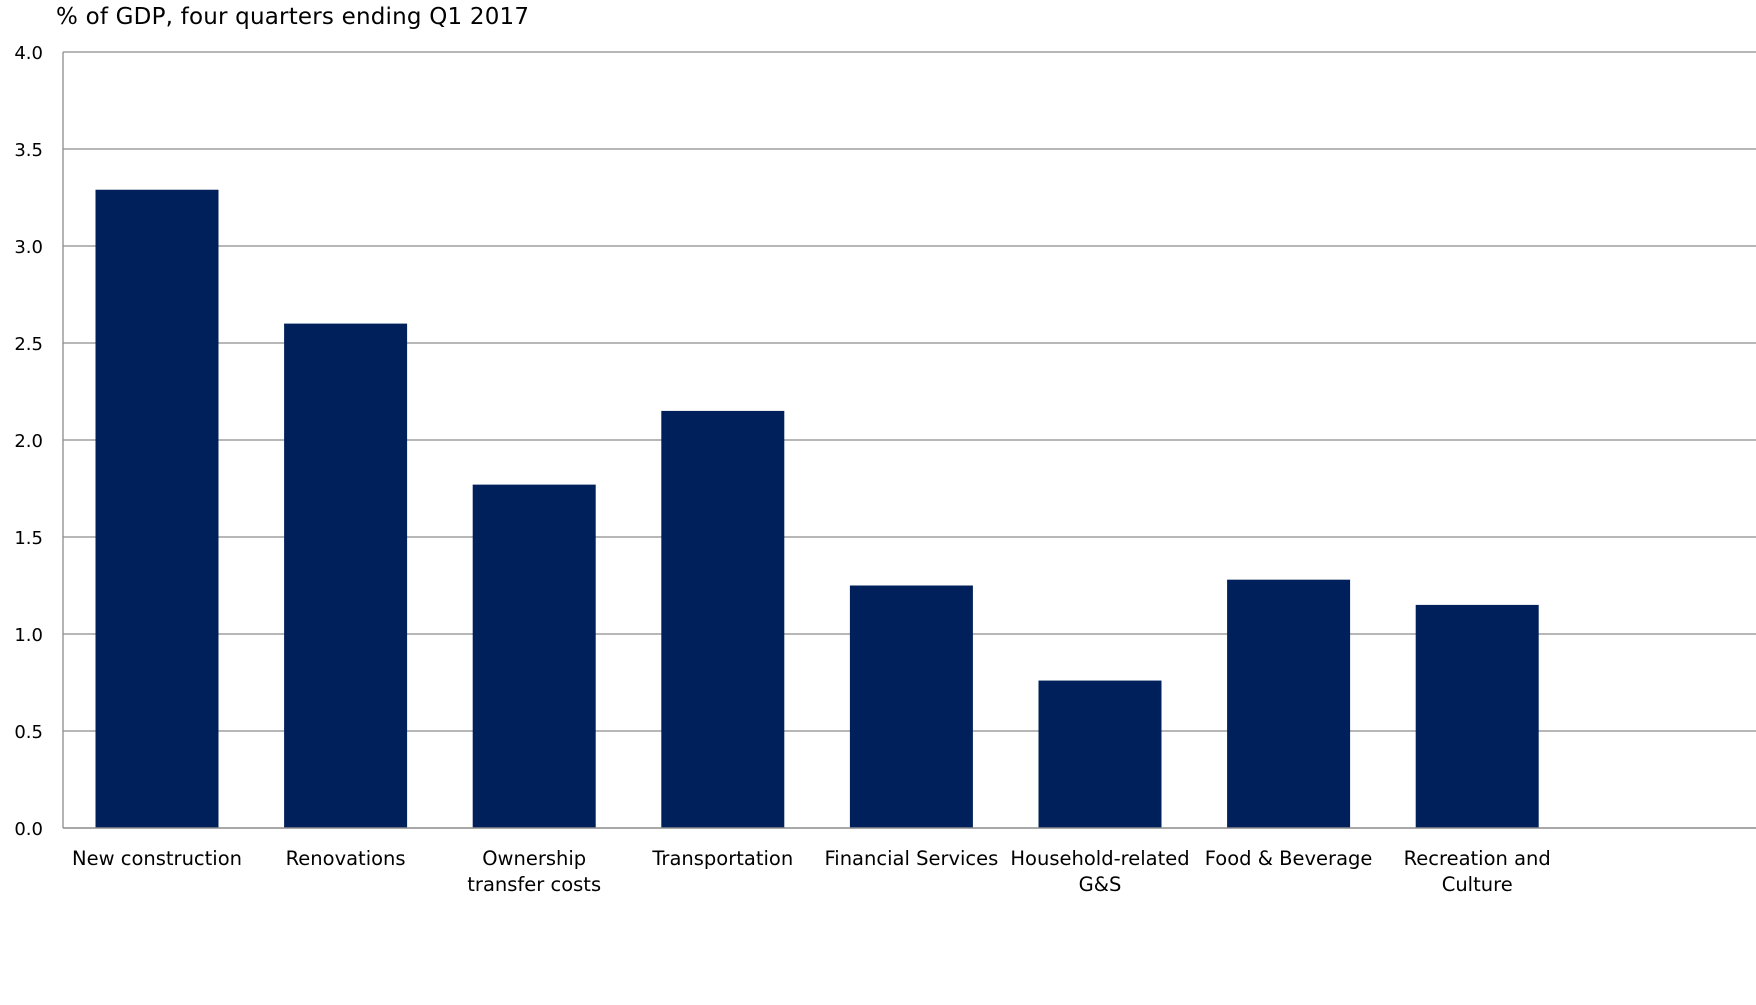 The width and height of the screenshot is (1756, 1005). Describe the element at coordinates (534, 884) in the screenshot. I see `x-tick-label-line: transfer costs` at that location.